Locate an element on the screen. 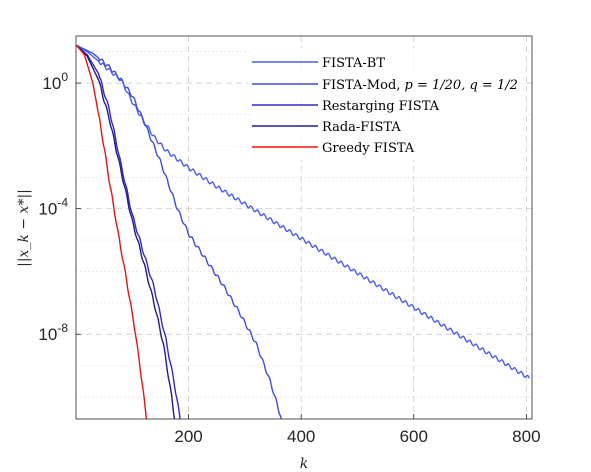  legend-label-greedy-fista: Greedy FISTA is located at coordinates (368, 148).